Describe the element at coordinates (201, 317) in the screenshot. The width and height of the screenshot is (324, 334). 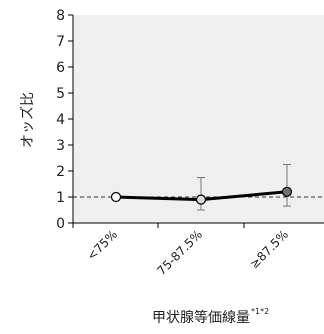
I see `x-axis-title: 甲状腺等価線量` at that location.